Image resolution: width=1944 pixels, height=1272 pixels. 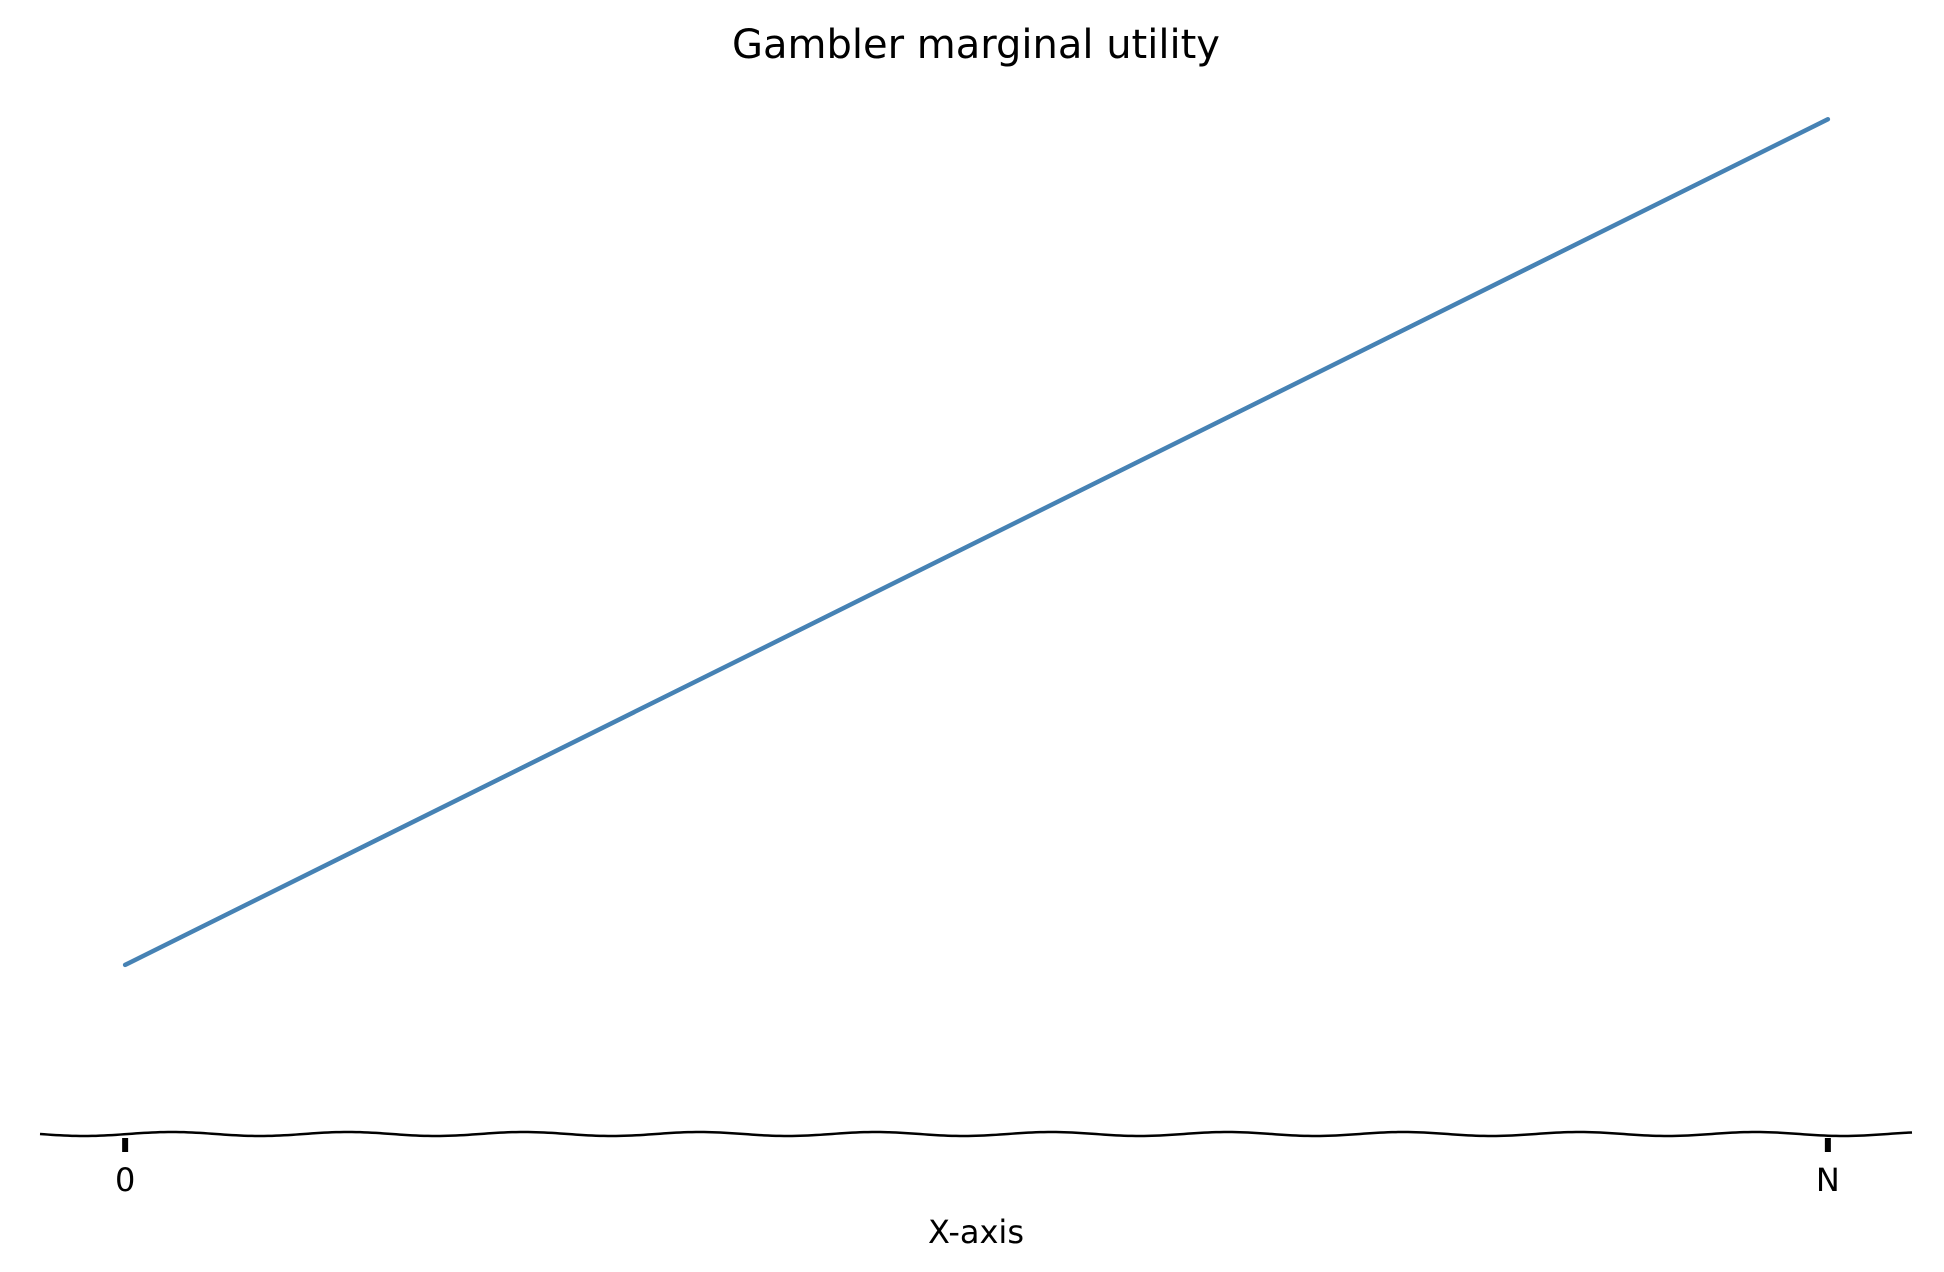 I want to click on x-axis-line, so click(x=976, y=1134).